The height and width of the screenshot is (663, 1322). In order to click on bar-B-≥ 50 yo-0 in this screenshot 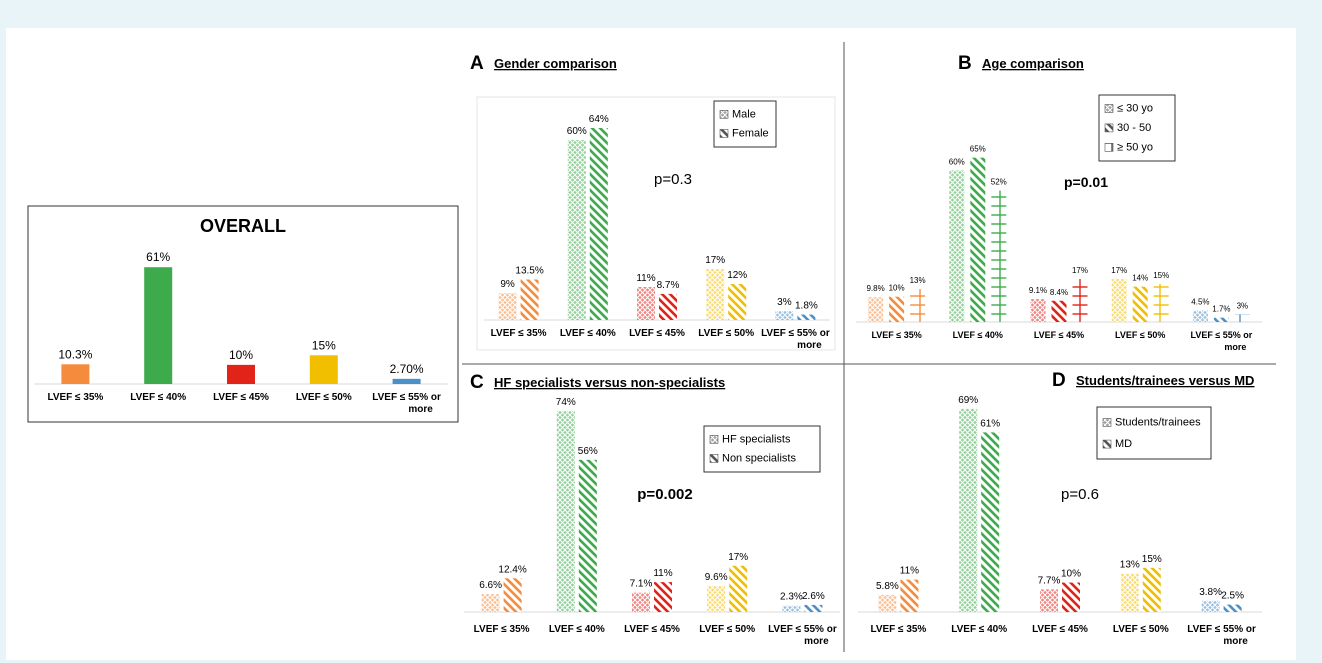, I will do `click(918, 305)`.